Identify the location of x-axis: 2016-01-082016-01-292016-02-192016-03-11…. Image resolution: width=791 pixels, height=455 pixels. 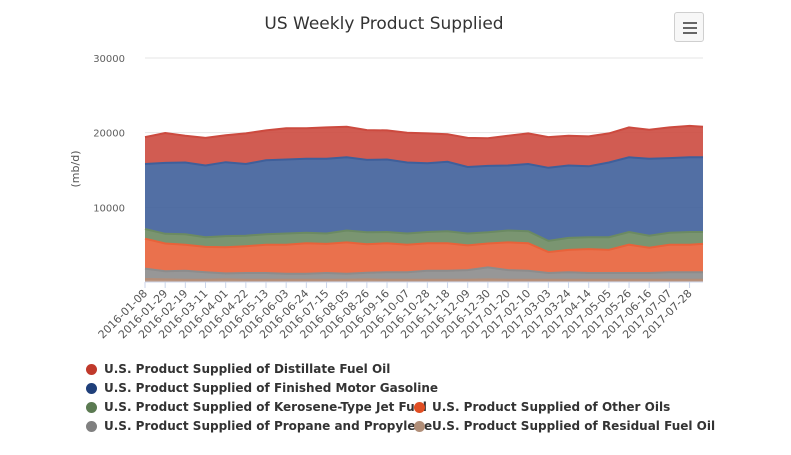
(399, 311).